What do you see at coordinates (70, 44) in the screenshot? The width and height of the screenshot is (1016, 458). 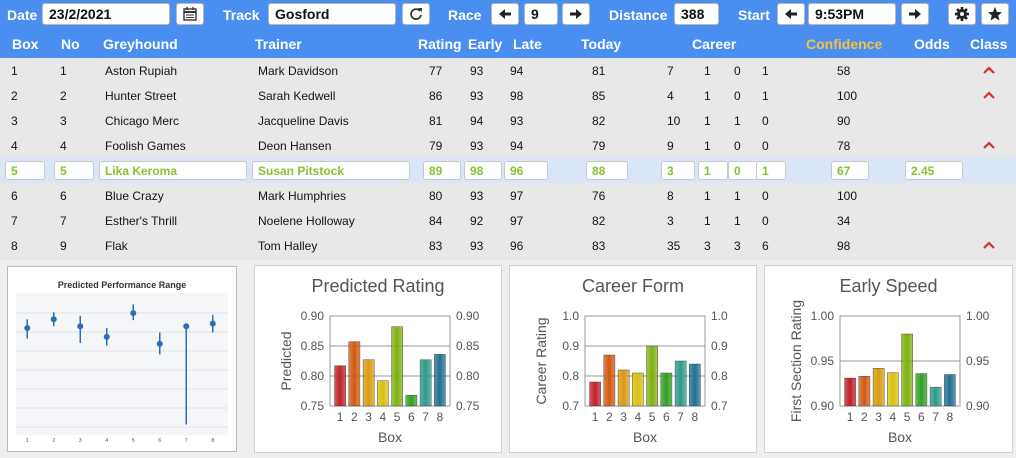 I see `header-no: No` at bounding box center [70, 44].